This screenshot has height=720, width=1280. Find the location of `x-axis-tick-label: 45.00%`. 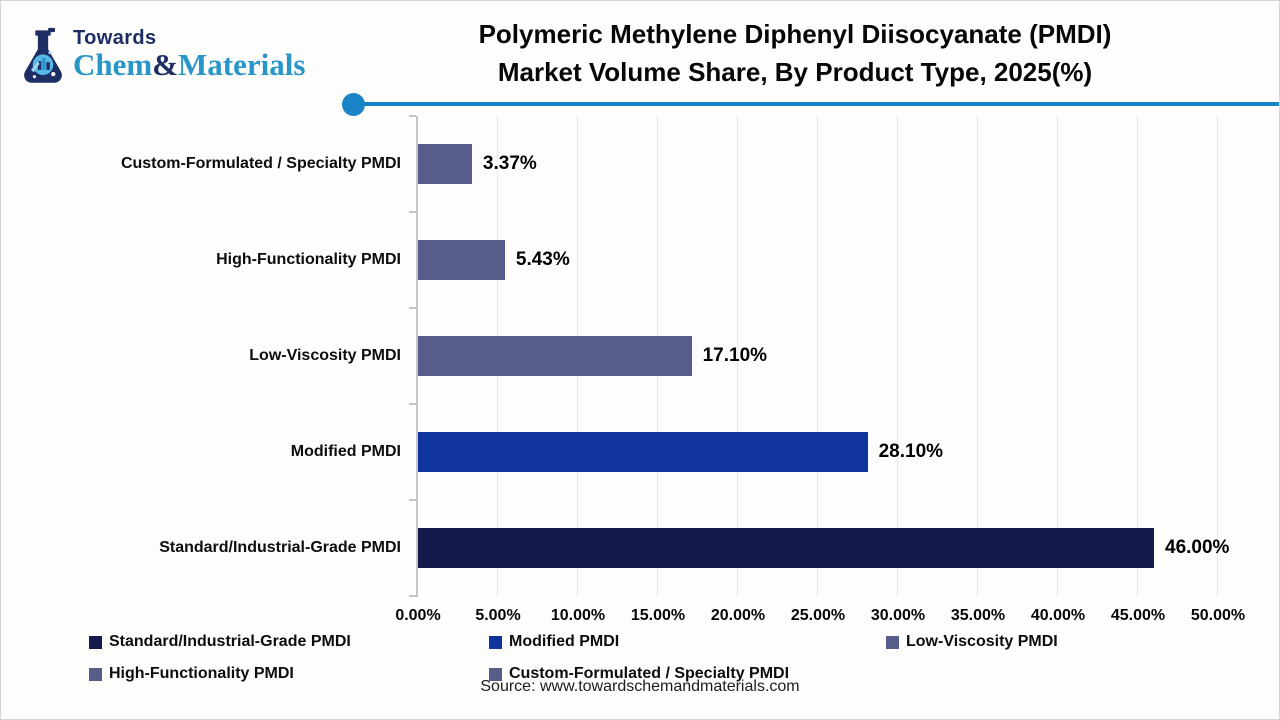

x-axis-tick-label: 45.00% is located at coordinates (1138, 615).